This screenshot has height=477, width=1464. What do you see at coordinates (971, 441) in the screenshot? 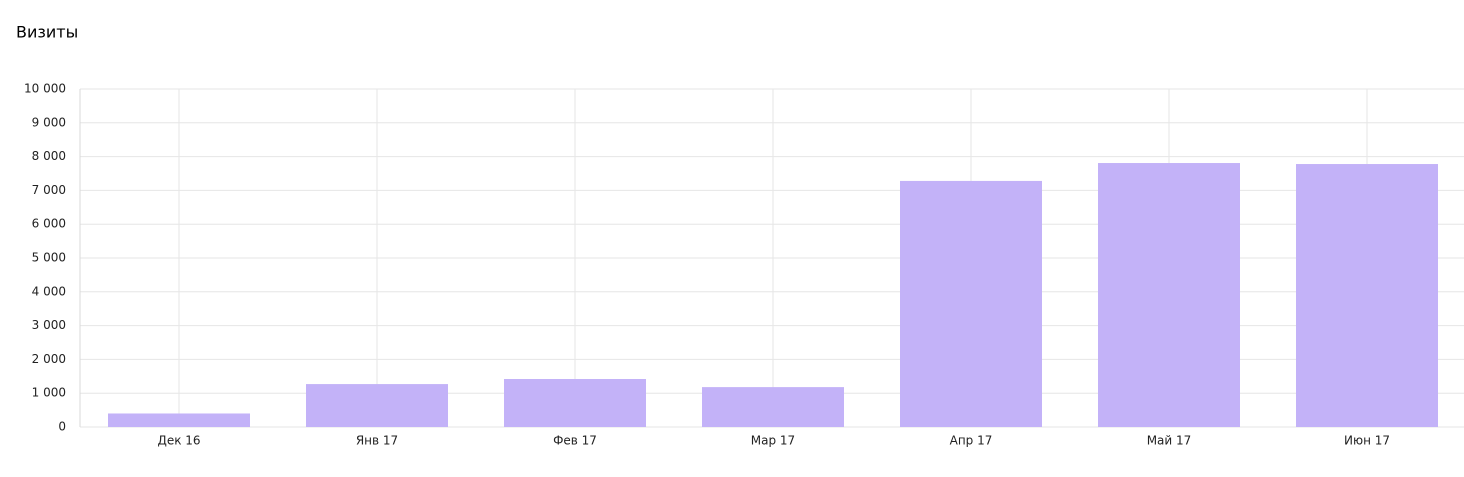
I see `x-tick-label: Апр 17` at bounding box center [971, 441].